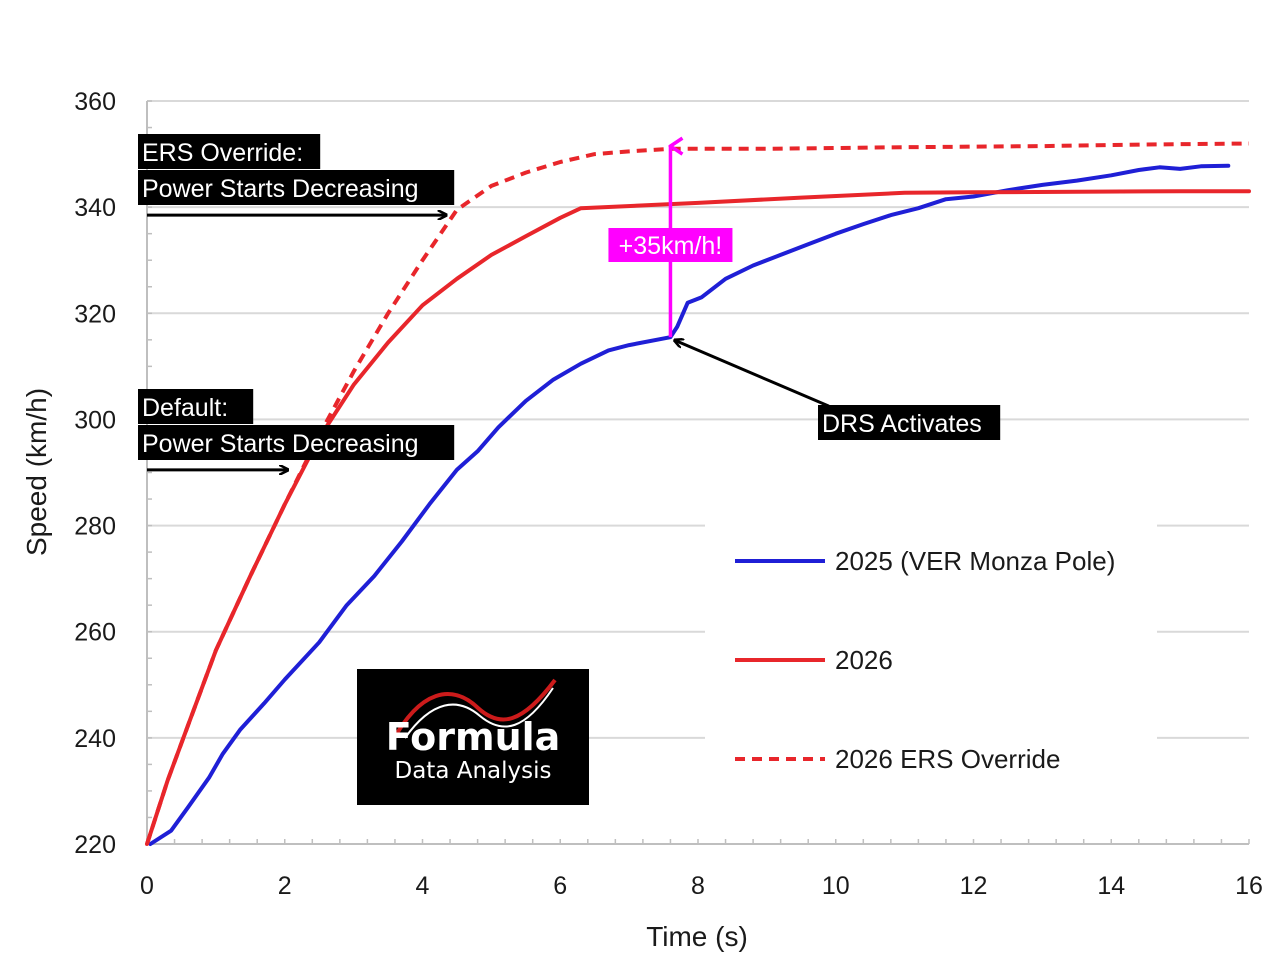 This screenshot has width=1280, height=964. What do you see at coordinates (280, 444) in the screenshot?
I see `default-label-text: Power Starts Decreasing` at bounding box center [280, 444].